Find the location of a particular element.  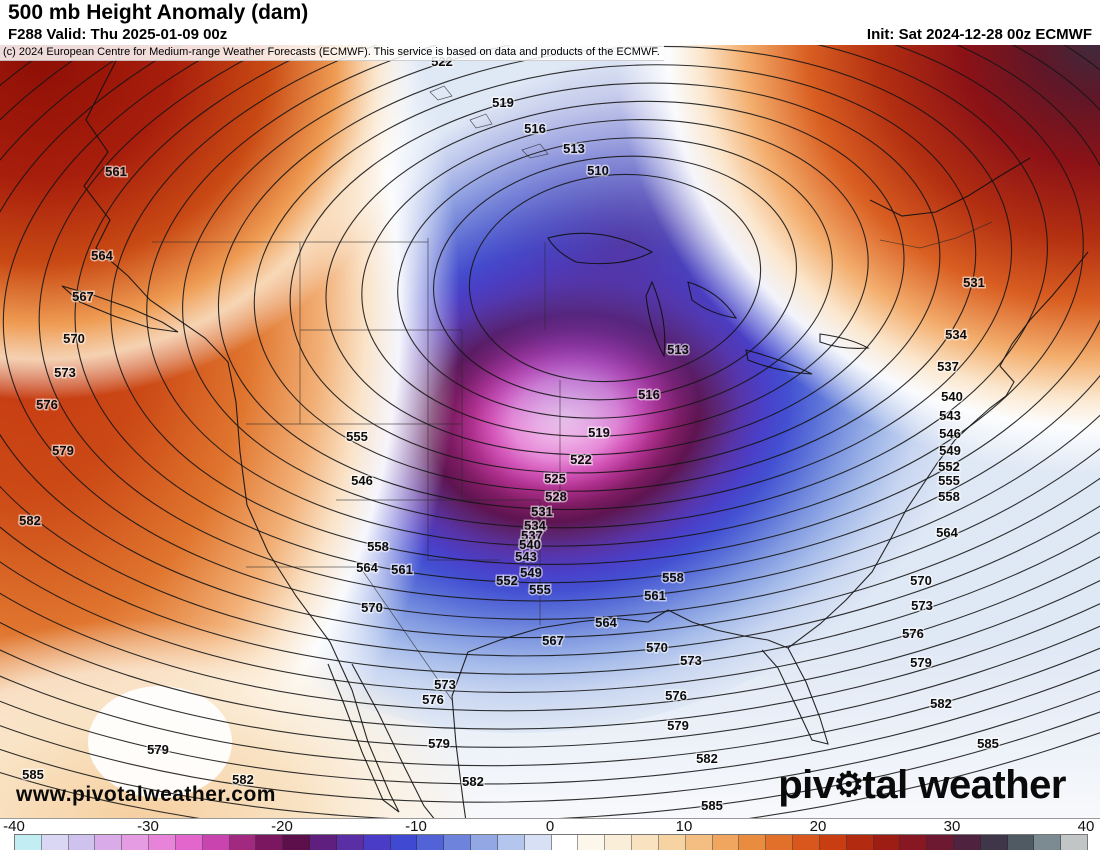

colorbar-ticks: -40 -30 -20 -10 0 10 20 30 40 is located at coordinates (548, 826).